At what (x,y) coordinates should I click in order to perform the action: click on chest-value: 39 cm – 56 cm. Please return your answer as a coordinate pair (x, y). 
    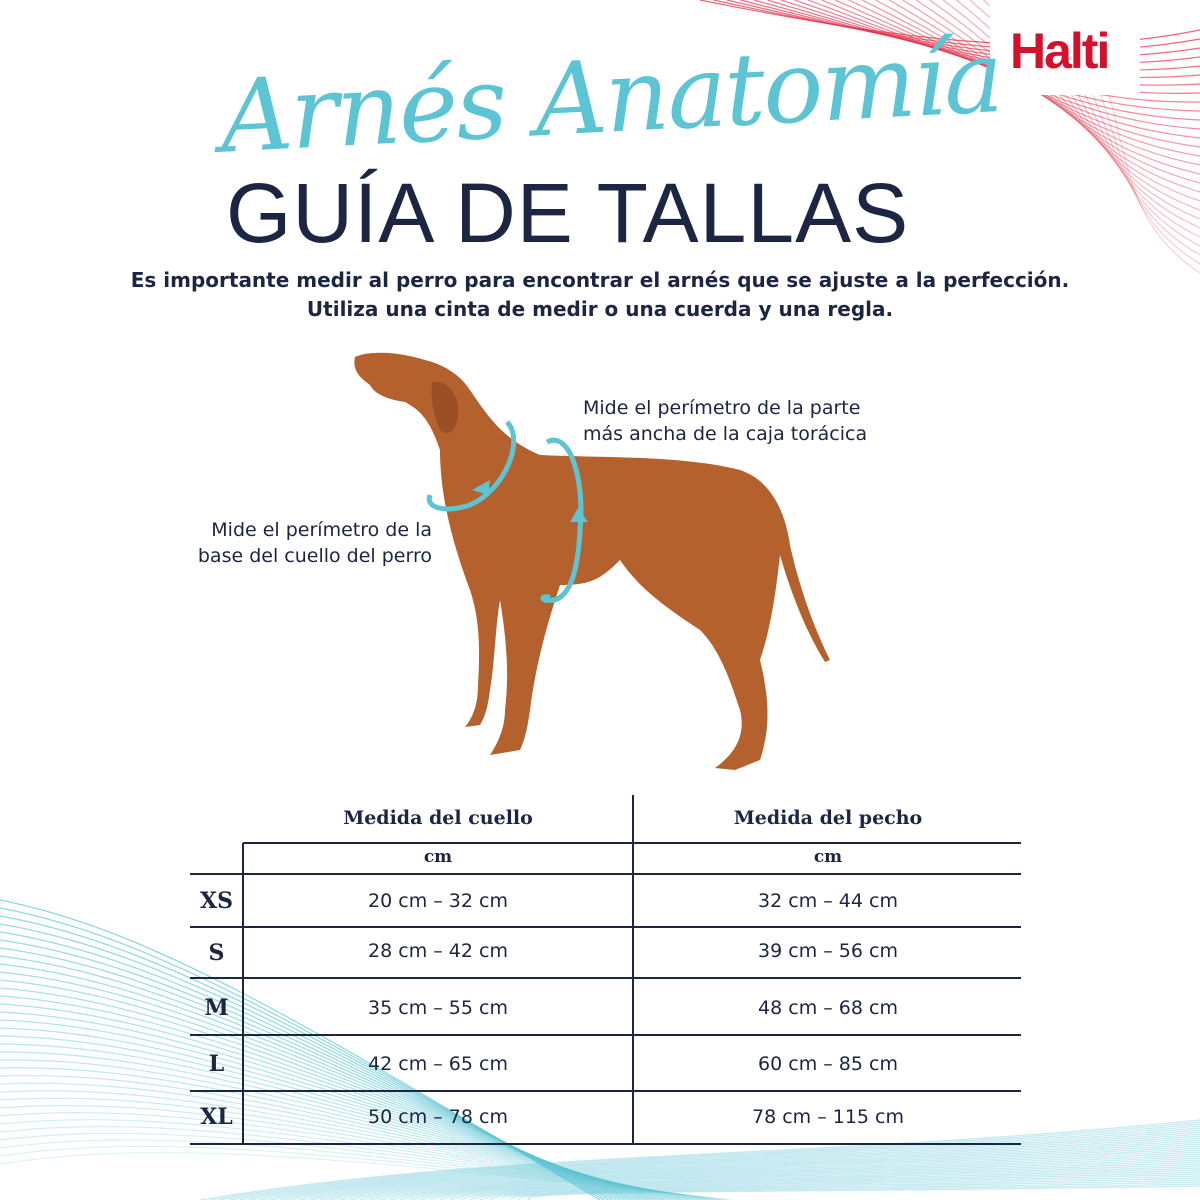
    Looking at the image, I should click on (828, 951).